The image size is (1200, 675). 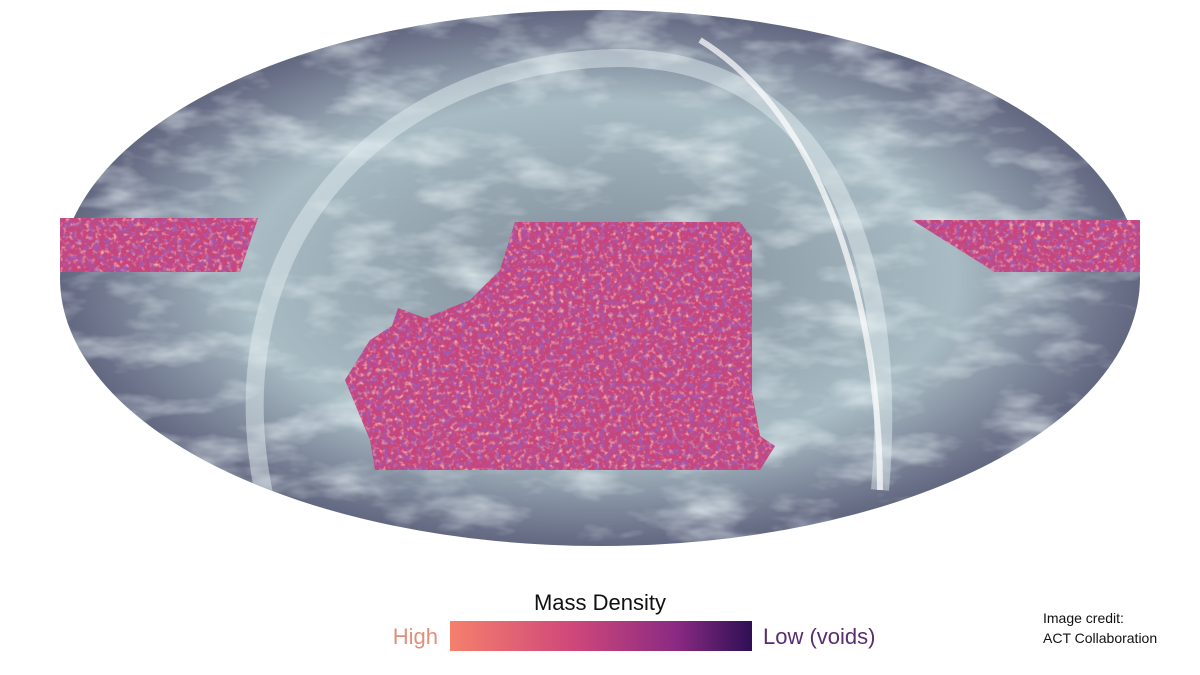 I want to click on colorbar-low-label: Low (voids), so click(x=819, y=636).